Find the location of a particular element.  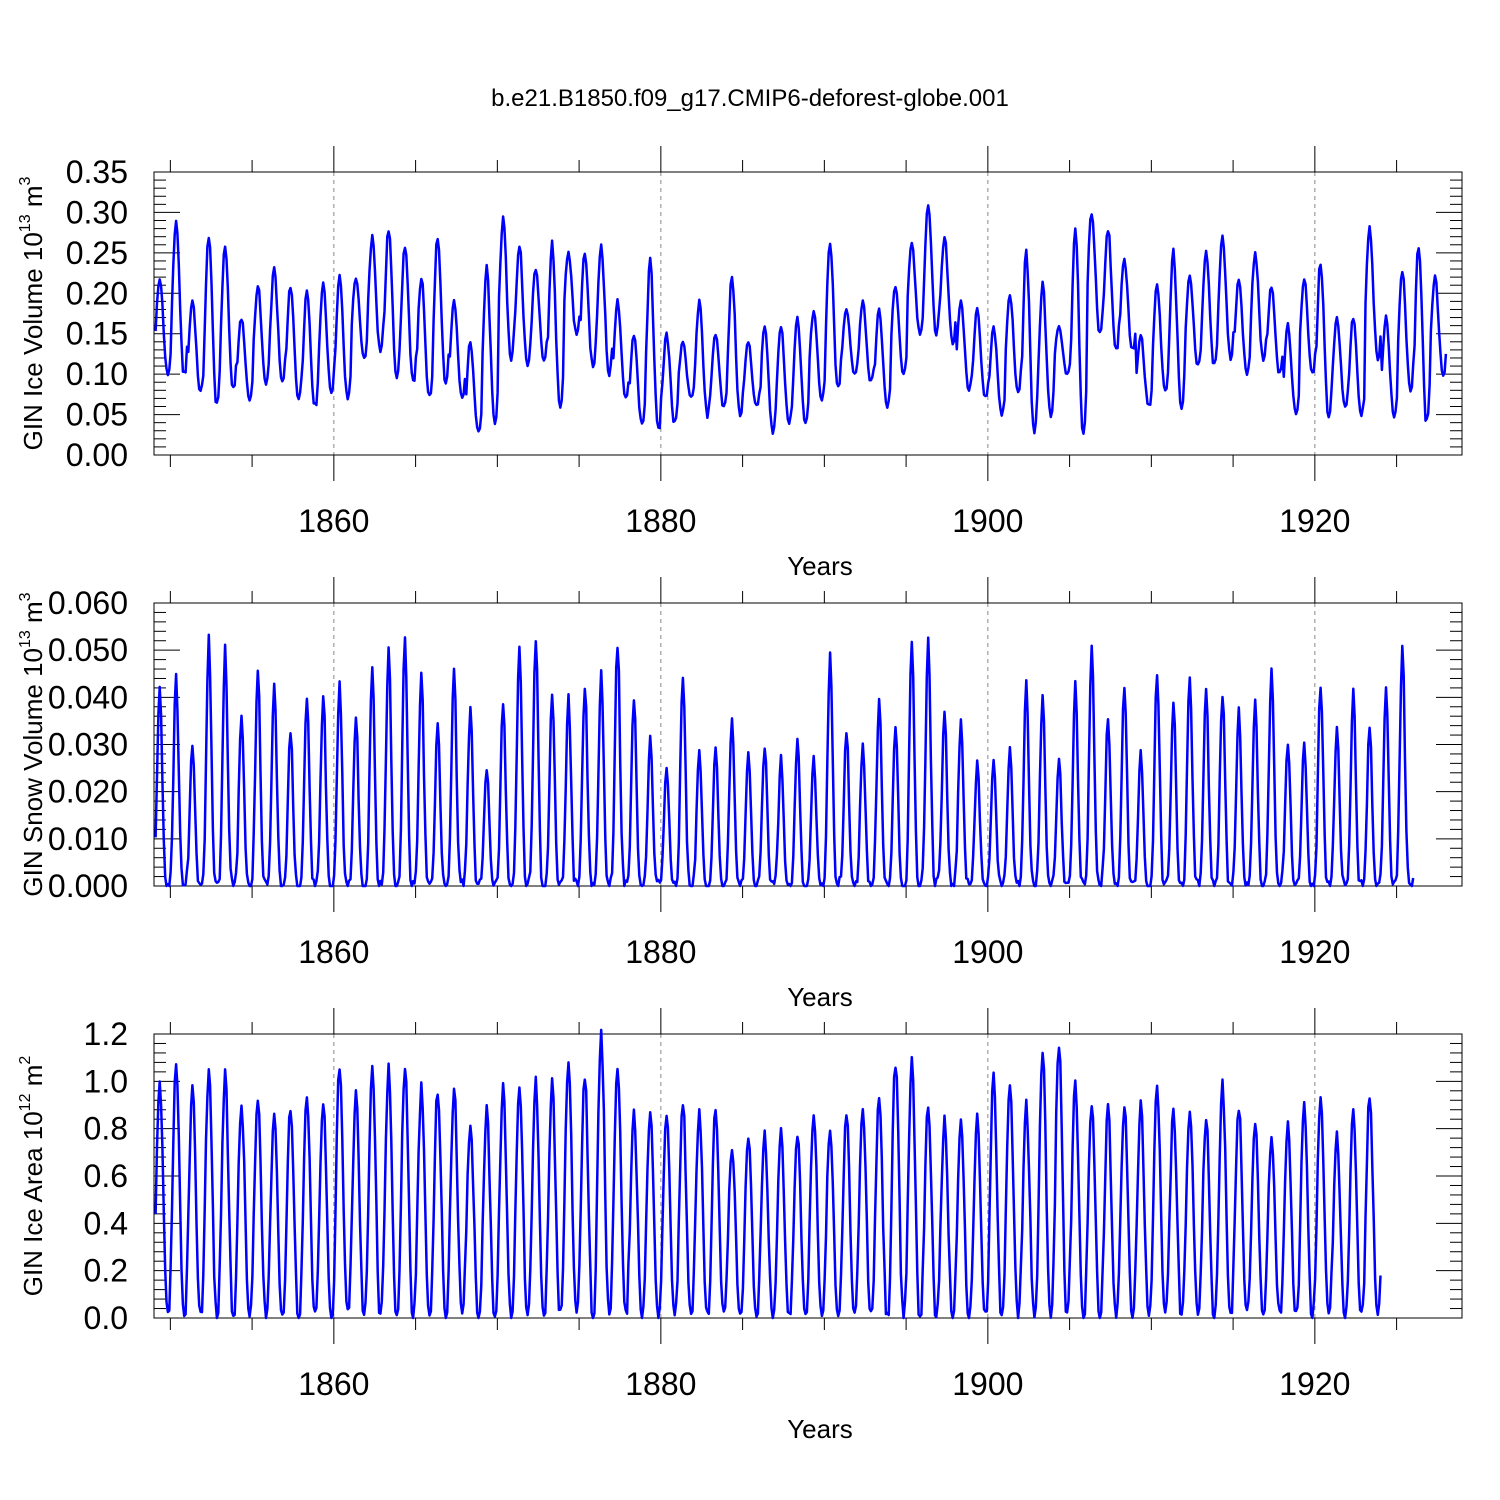

y-tick-label: 0.4 is located at coordinates (106, 1223).